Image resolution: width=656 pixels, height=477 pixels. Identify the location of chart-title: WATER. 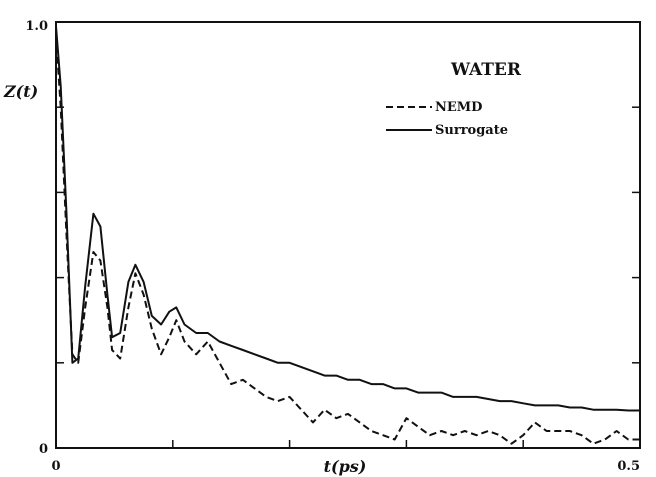
(486, 70).